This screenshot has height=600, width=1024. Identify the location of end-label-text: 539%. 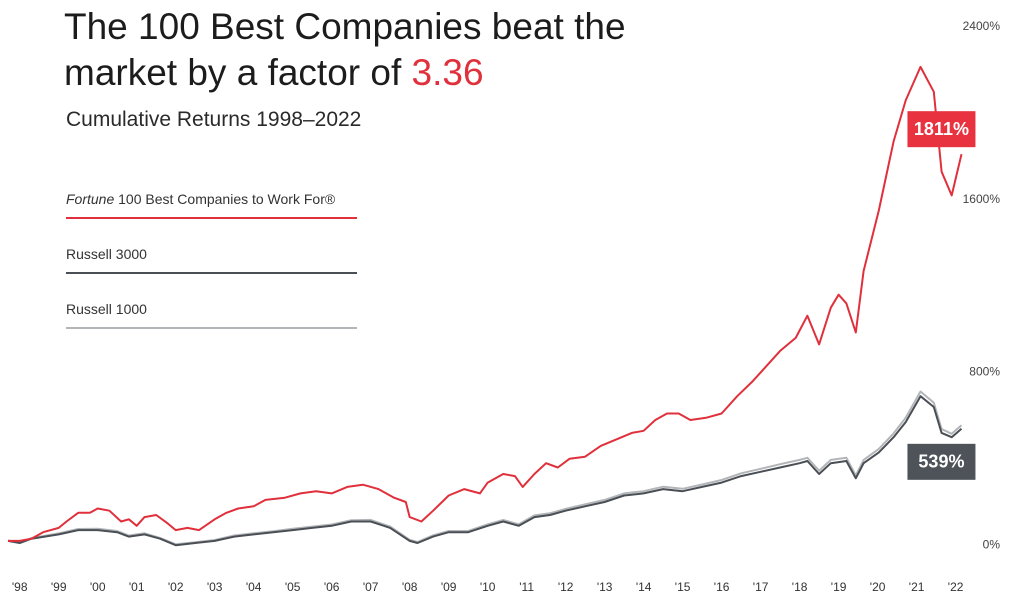
(941, 462).